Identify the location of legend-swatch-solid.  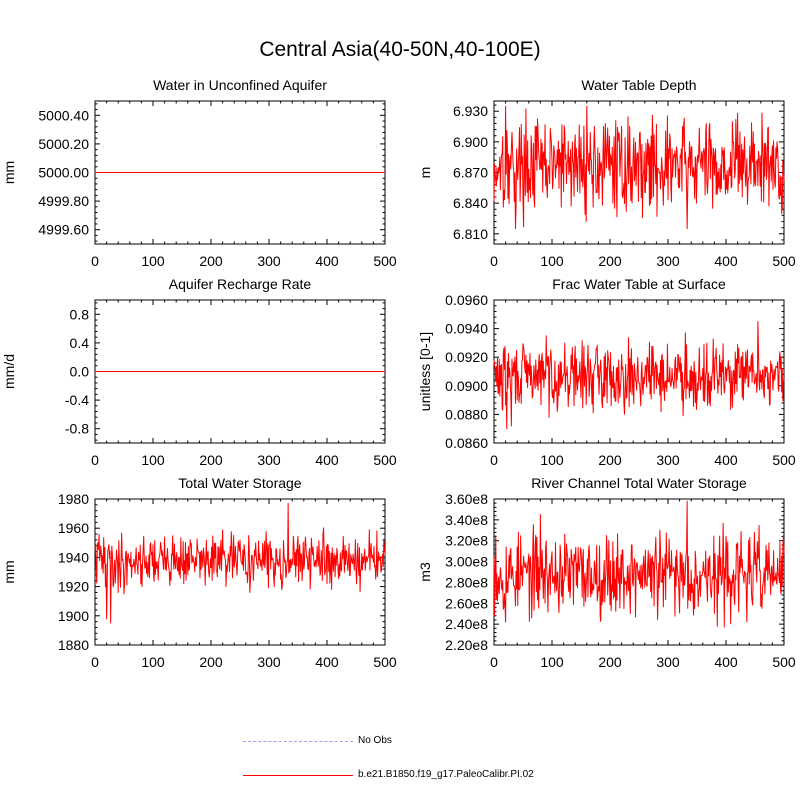
(298, 775).